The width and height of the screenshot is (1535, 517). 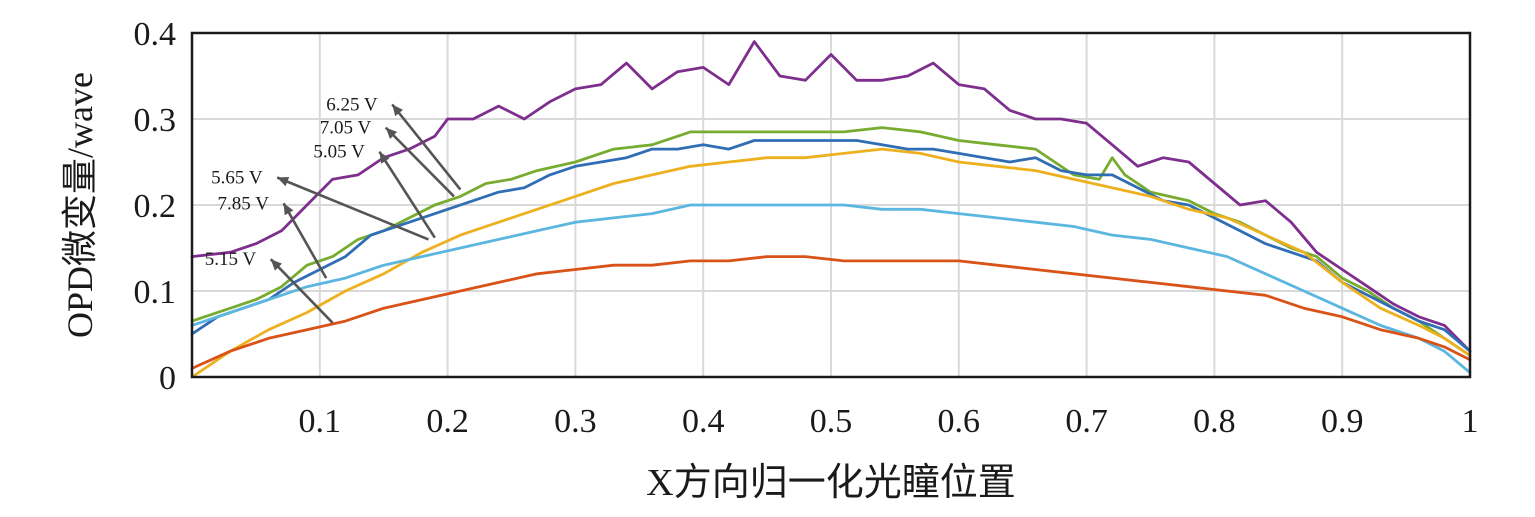 What do you see at coordinates (703, 421) in the screenshot?
I see `x-tick-label: 0.4` at bounding box center [703, 421].